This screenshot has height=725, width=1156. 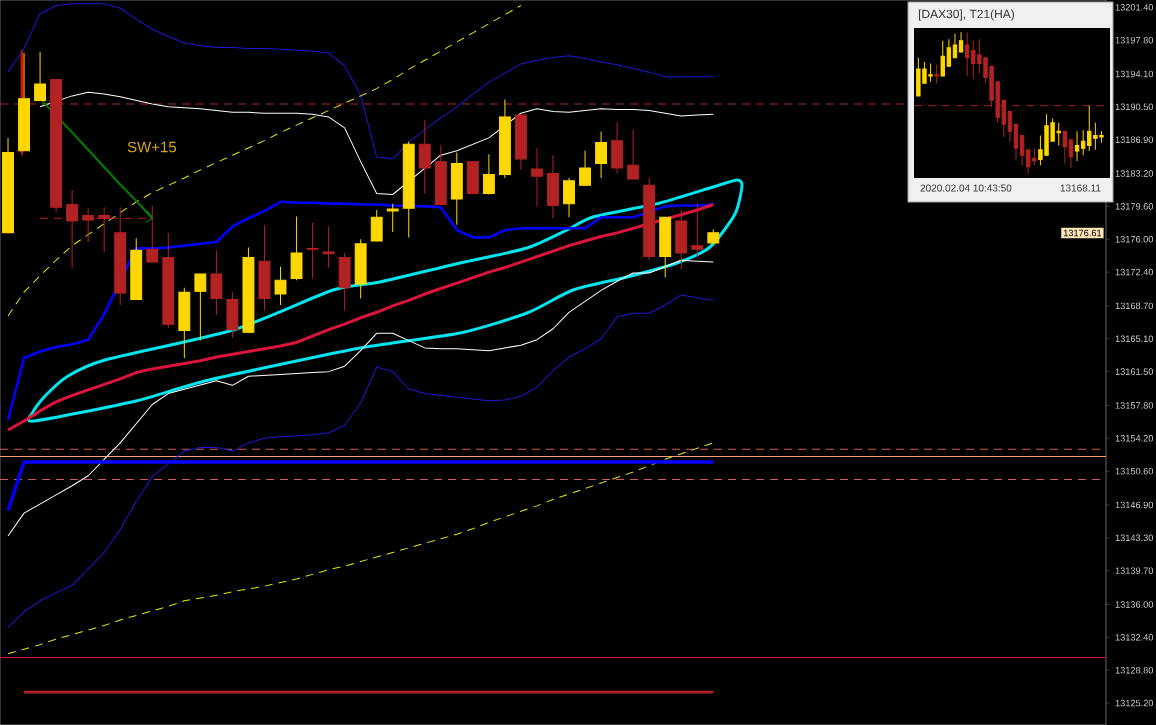 I want to click on chart-title: [DAX30], T21(HA), so click(x=966, y=15).